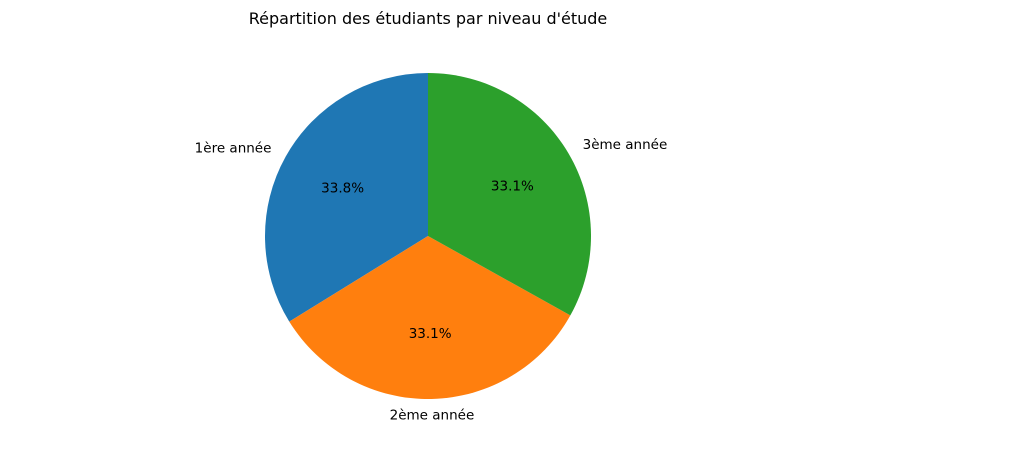 The width and height of the screenshot is (1033, 455). I want to click on pie-category-label: 2ème année, so click(432, 415).